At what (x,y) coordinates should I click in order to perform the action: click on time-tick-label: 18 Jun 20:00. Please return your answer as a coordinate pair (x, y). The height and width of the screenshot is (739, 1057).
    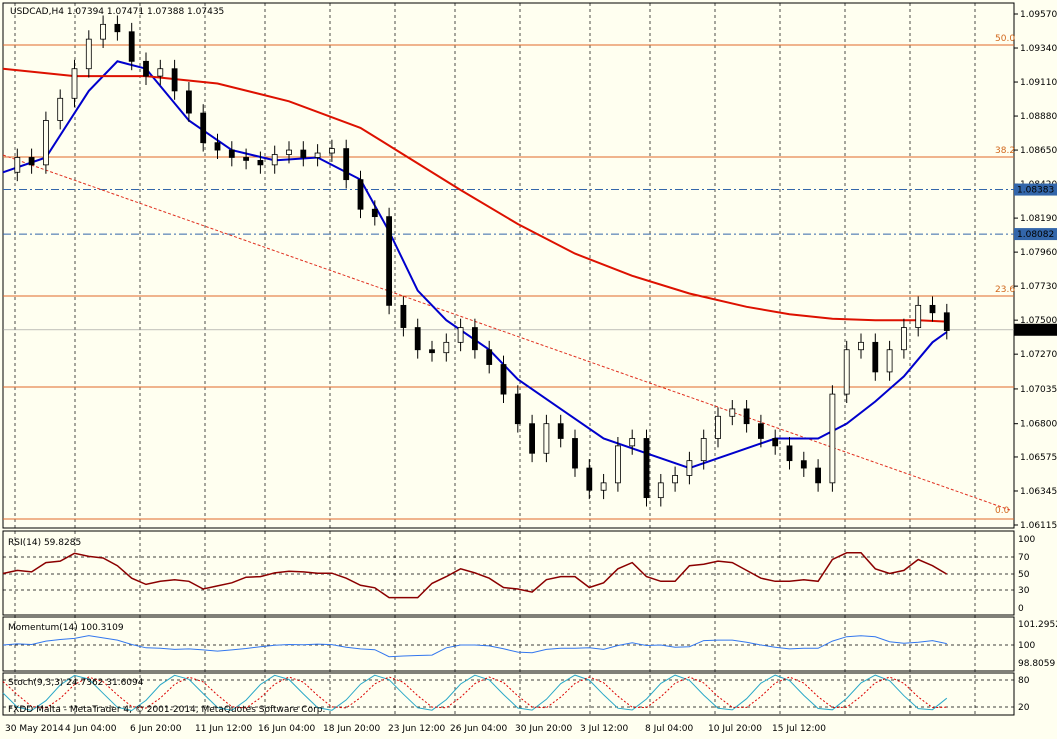
    Looking at the image, I should click on (351, 729).